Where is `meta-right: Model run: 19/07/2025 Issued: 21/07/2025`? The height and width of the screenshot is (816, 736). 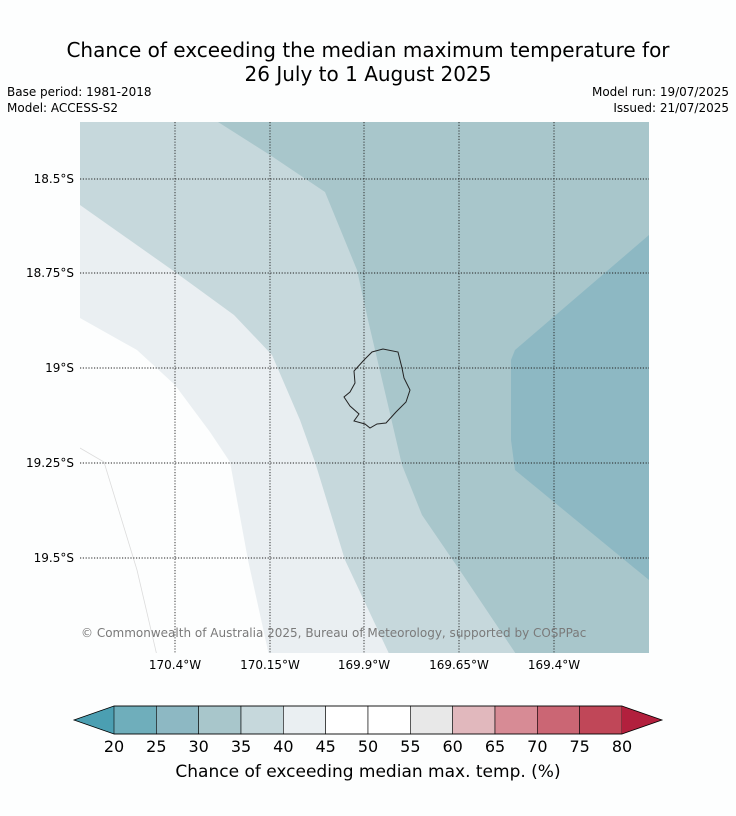 meta-right: Model run: 19/07/2025 Issued: 21/07/2025 is located at coordinates (660, 100).